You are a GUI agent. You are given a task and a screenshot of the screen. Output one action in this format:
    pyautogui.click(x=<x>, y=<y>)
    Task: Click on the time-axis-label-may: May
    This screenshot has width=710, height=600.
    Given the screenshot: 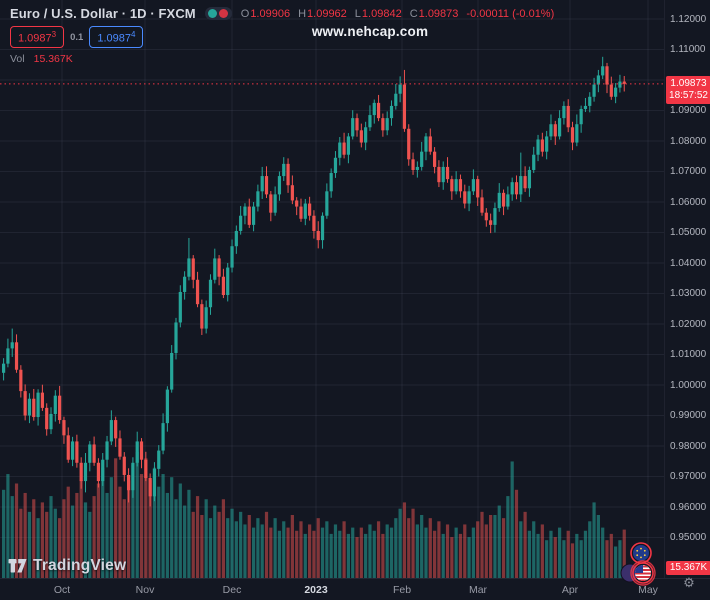 What is the action you would take?
    pyautogui.click(x=648, y=590)
    